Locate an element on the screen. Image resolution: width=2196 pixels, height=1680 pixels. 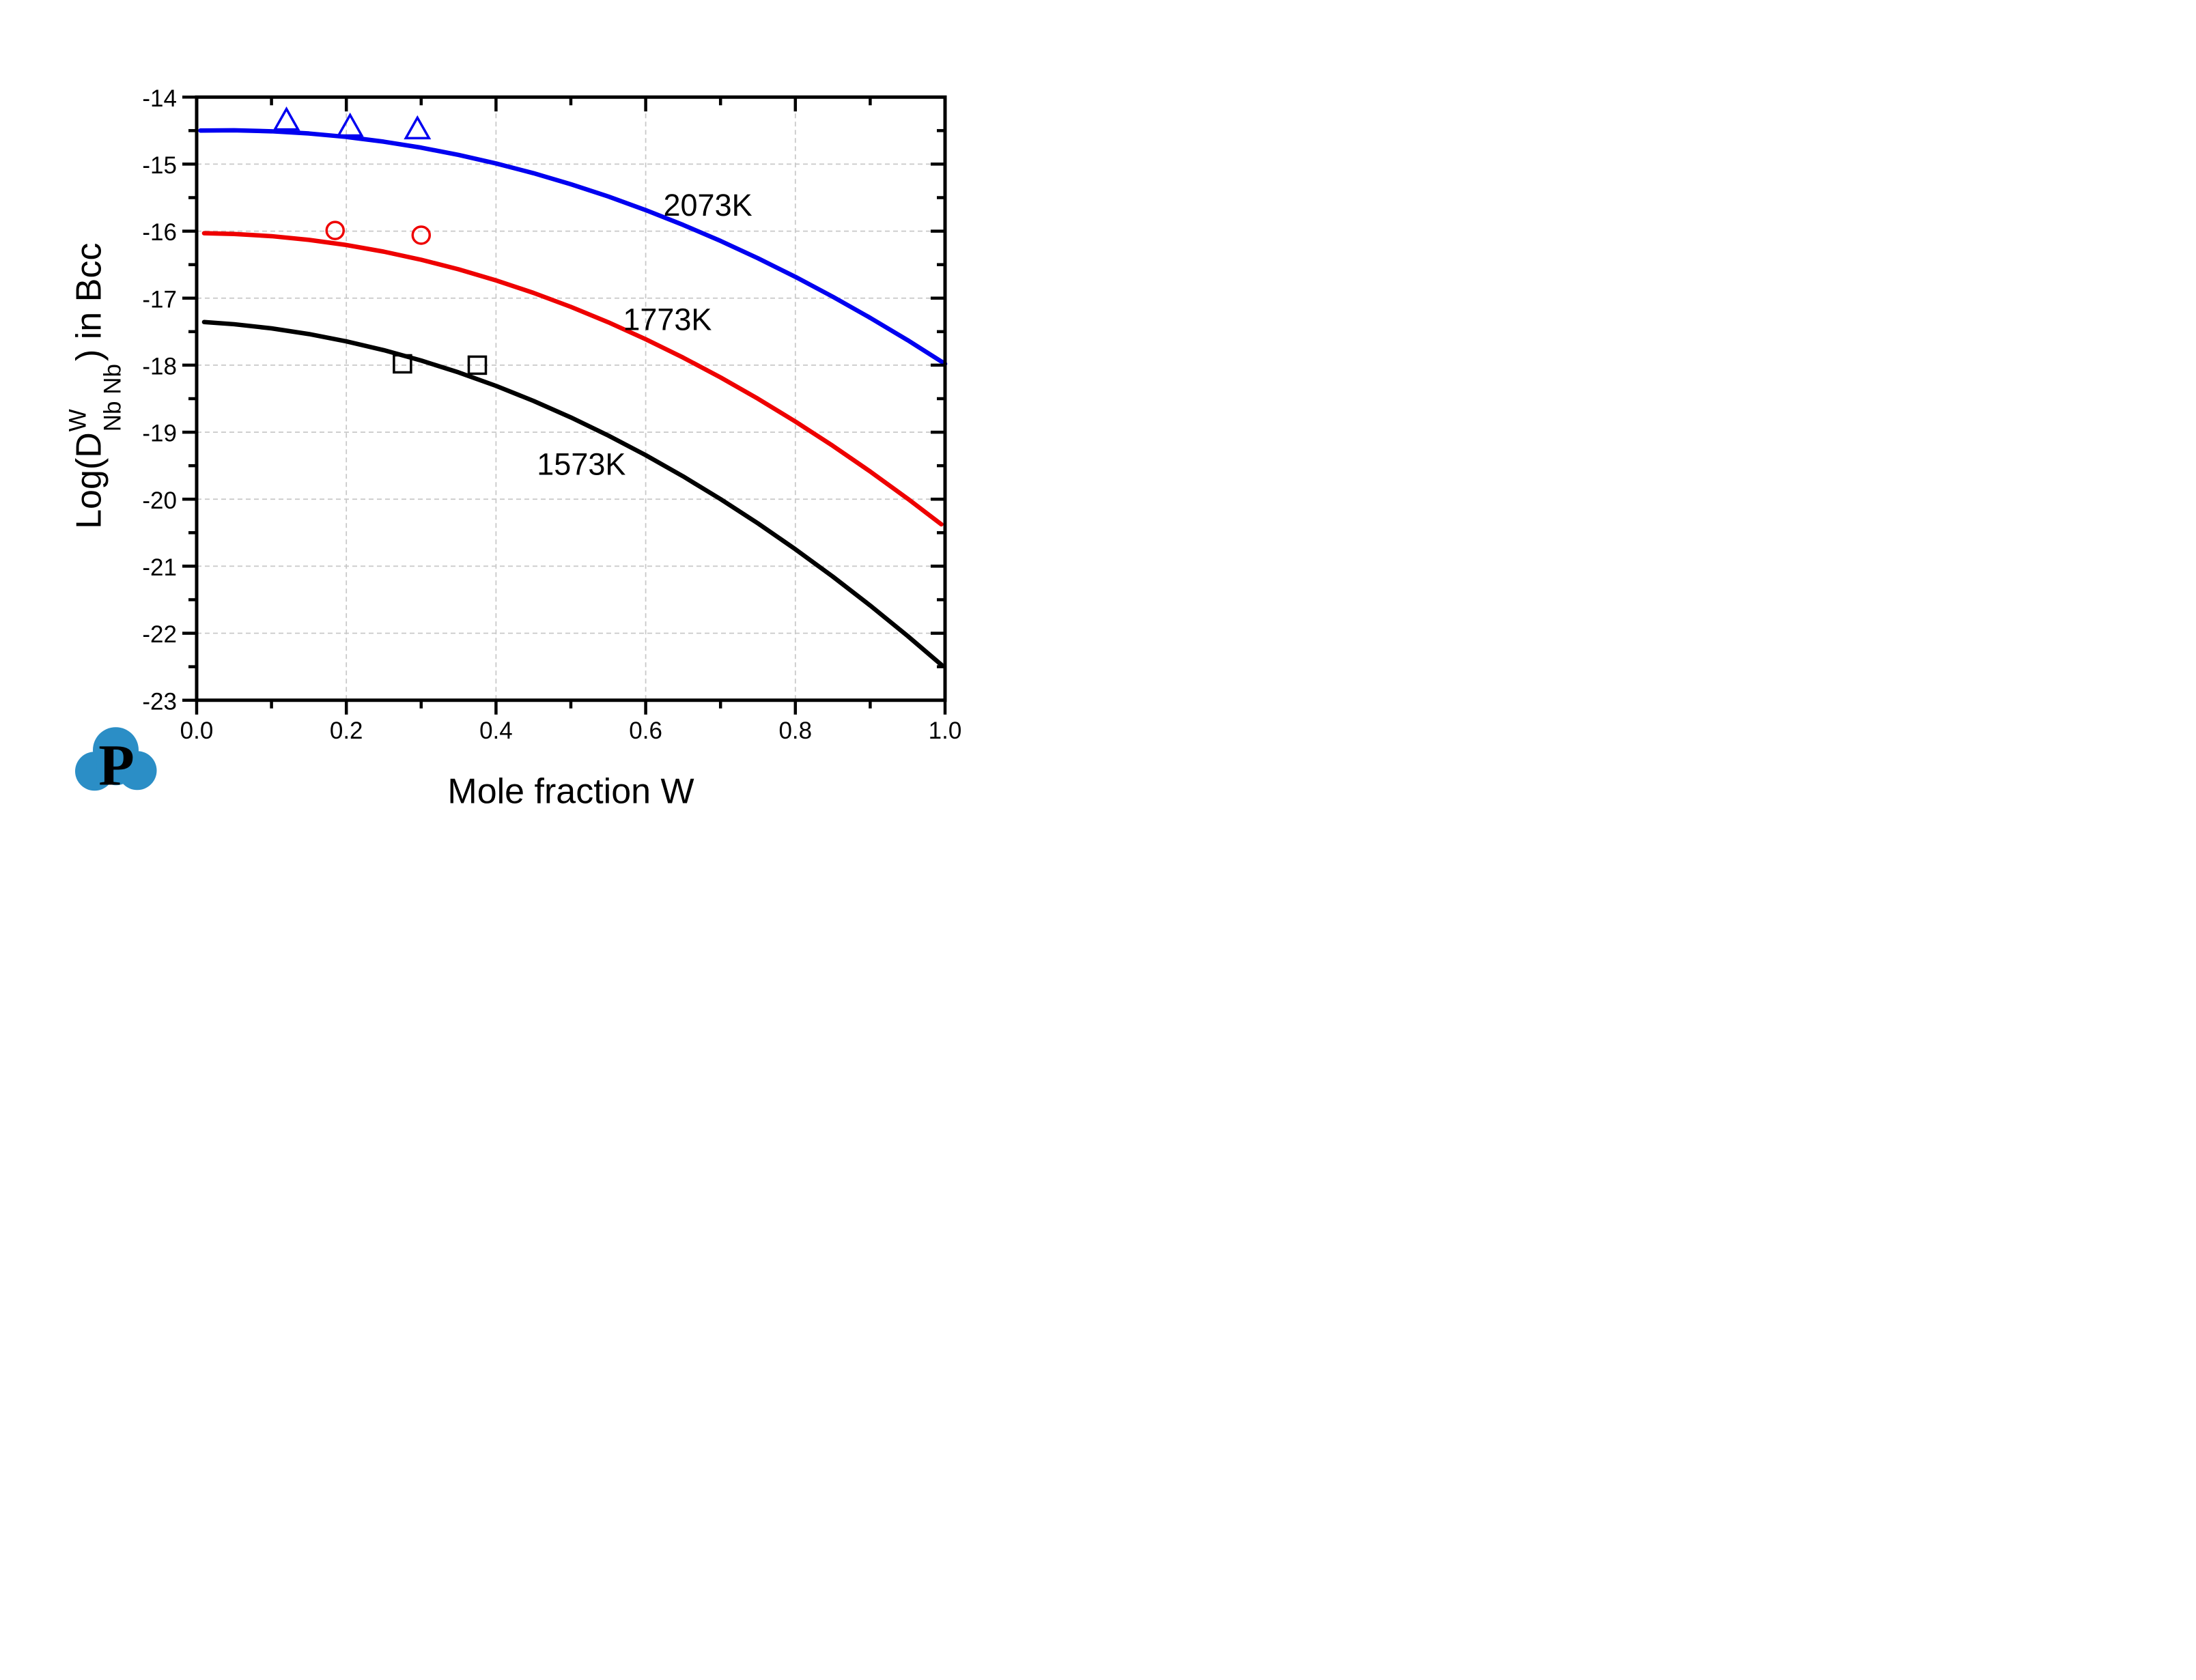
curve-2073K is located at coordinates (573, 247).